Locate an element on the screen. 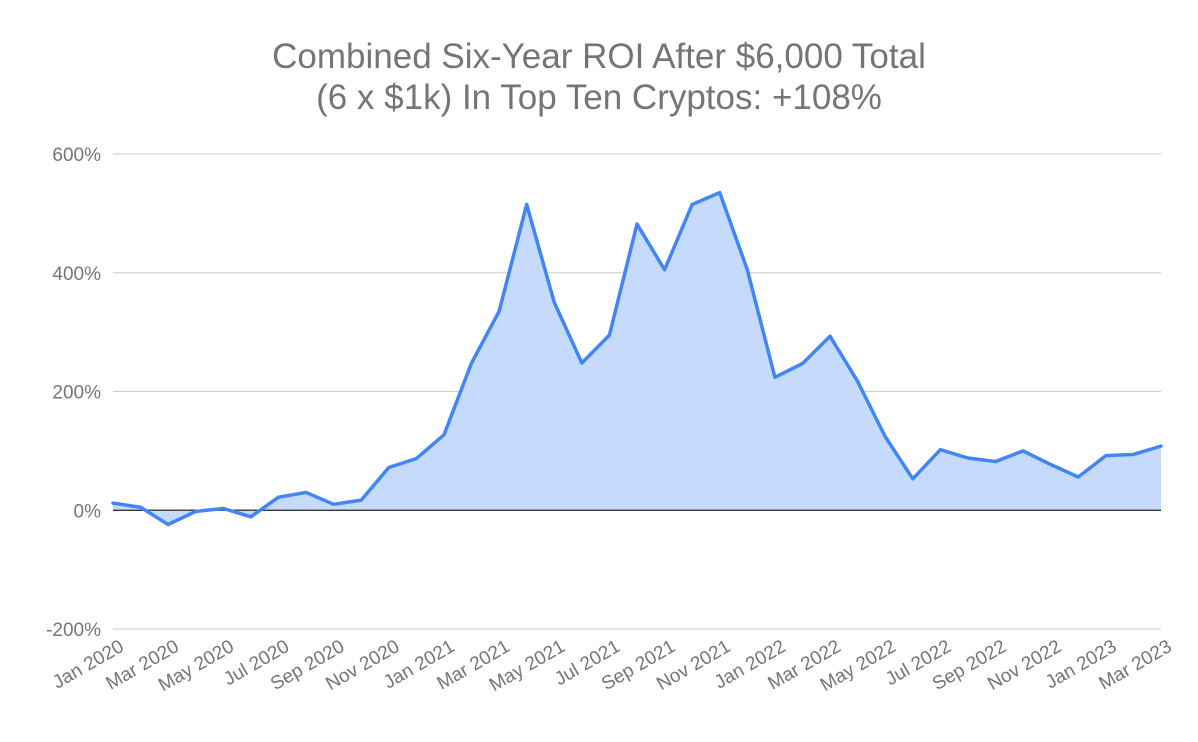  y-tick-label: 400% is located at coordinates (76, 274).